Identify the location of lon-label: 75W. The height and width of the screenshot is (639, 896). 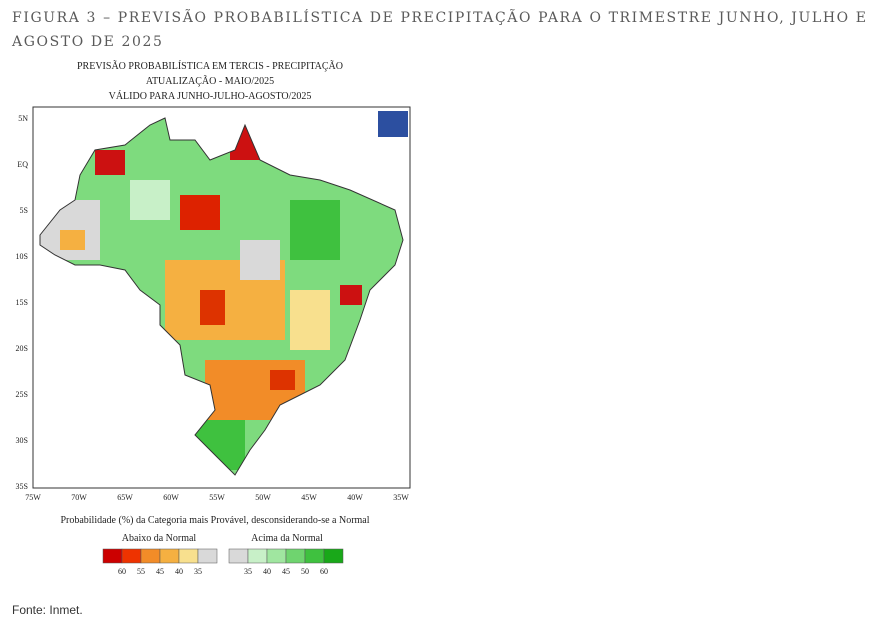
(33, 497).